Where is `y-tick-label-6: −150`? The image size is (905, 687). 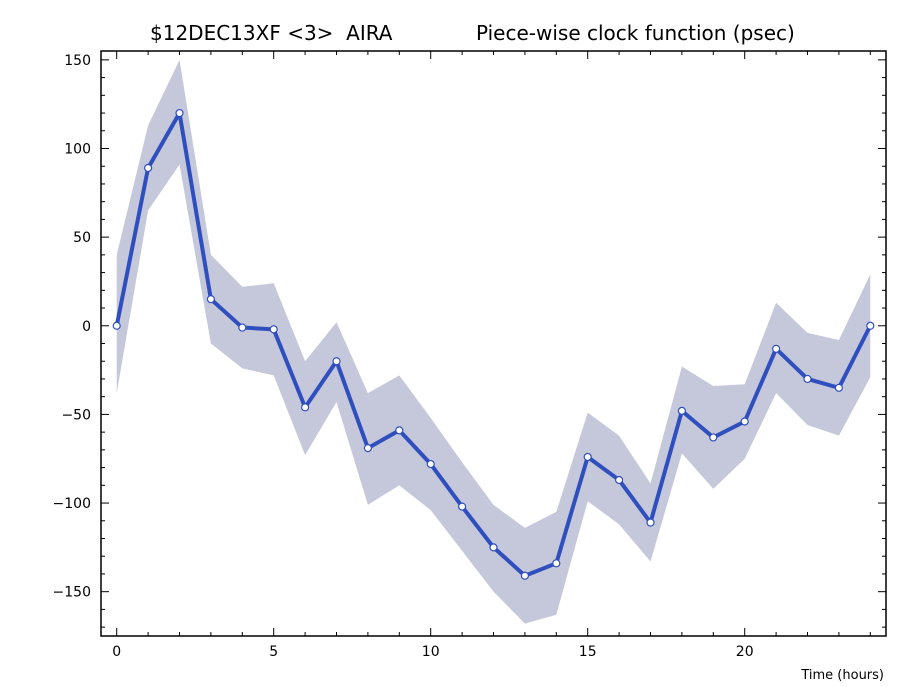
y-tick-label-6: −150 is located at coordinates (72, 593).